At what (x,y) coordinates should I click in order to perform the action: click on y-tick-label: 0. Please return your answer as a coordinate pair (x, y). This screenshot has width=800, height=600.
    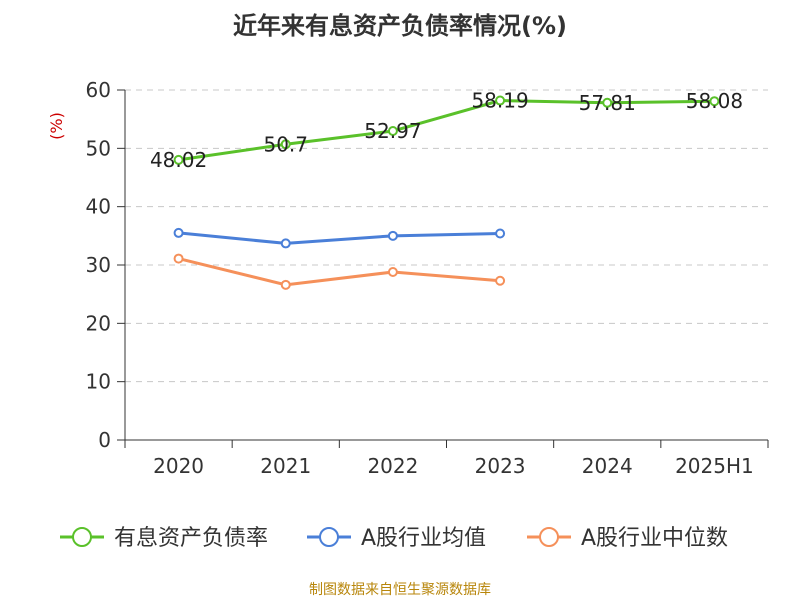
    Looking at the image, I should click on (104, 440).